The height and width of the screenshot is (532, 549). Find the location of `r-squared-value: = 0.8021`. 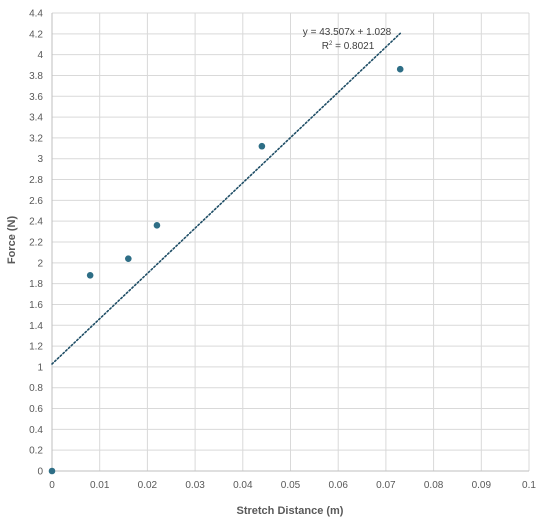

r-squared-value: = 0.8021 is located at coordinates (353, 46).